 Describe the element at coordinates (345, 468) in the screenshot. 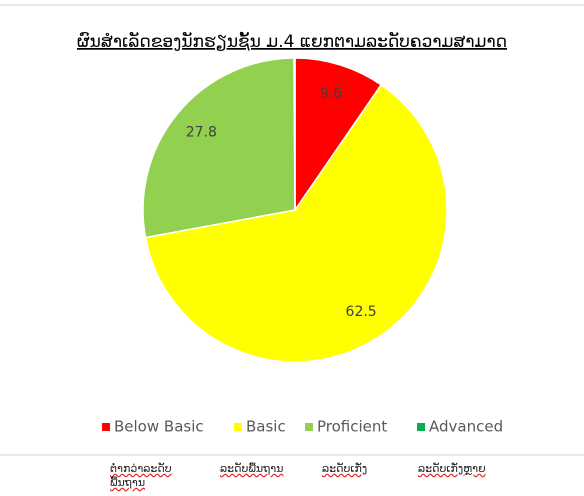

I see `footer-label: ລະດັບເກັ່ງ` at that location.